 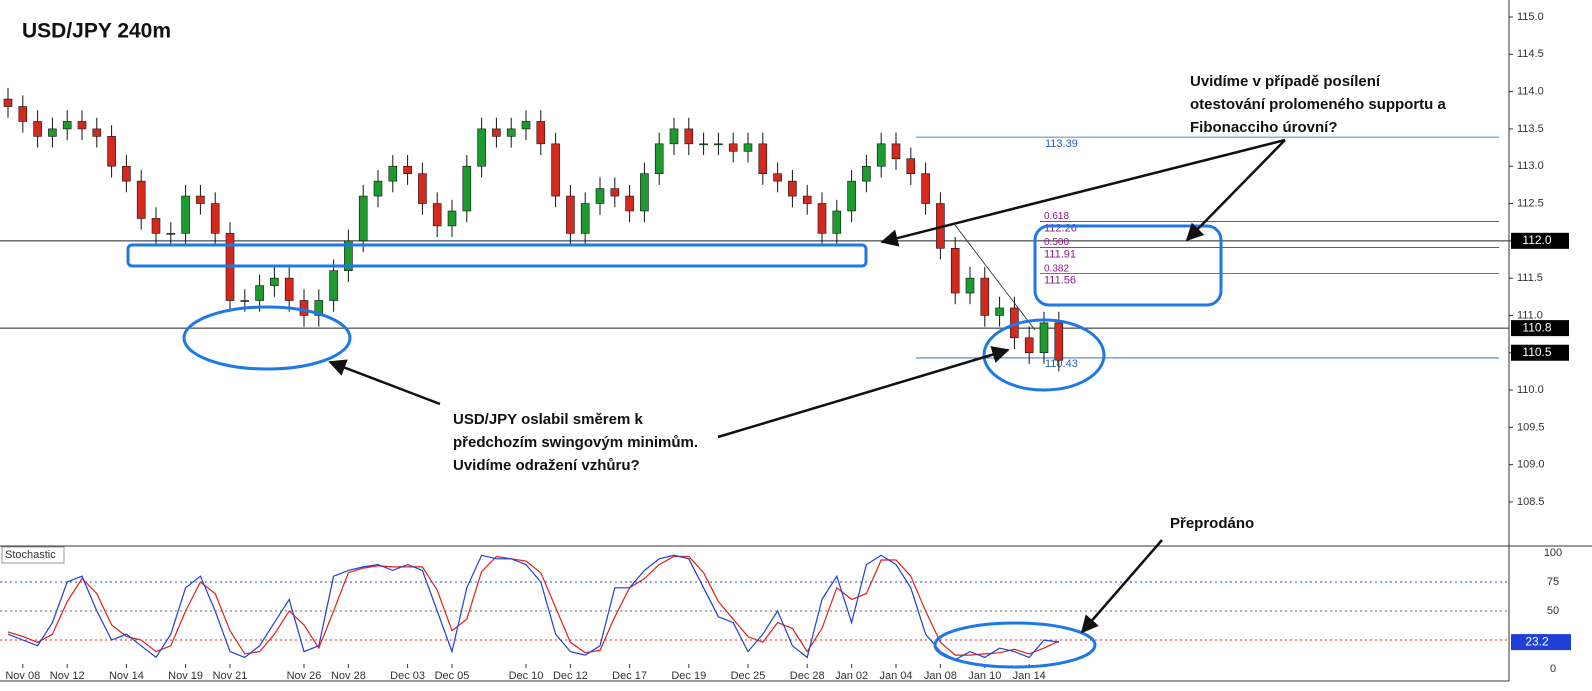 I want to click on annotation: Uvidíme odražení vzhůru?, so click(x=546, y=465).